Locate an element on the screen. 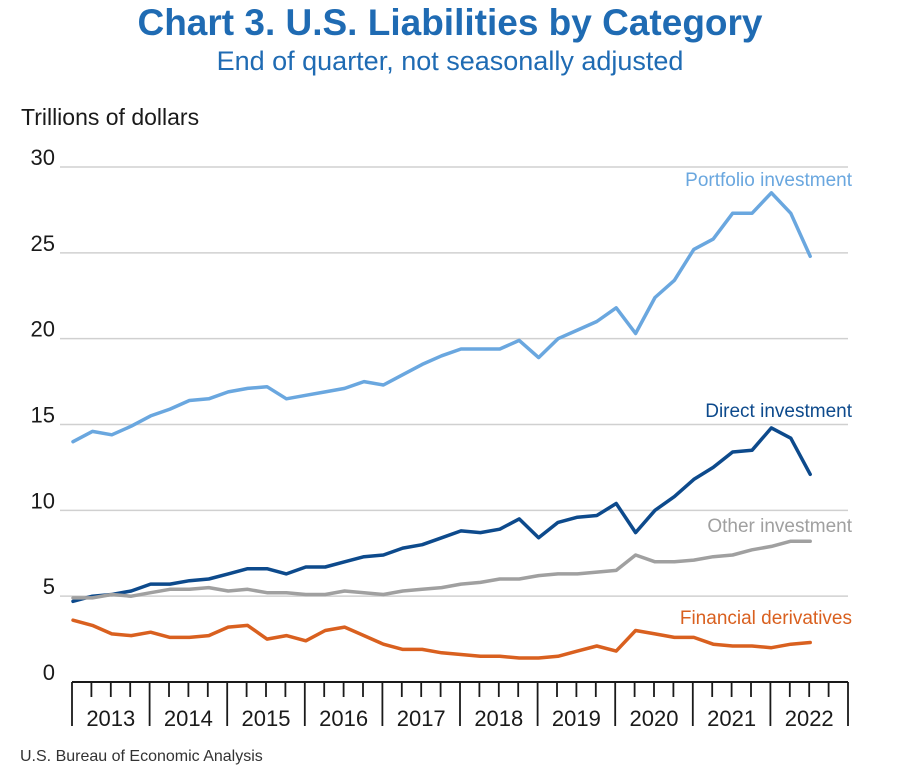  series-label-portfolio-investment: Portfolio investment is located at coordinates (769, 180).